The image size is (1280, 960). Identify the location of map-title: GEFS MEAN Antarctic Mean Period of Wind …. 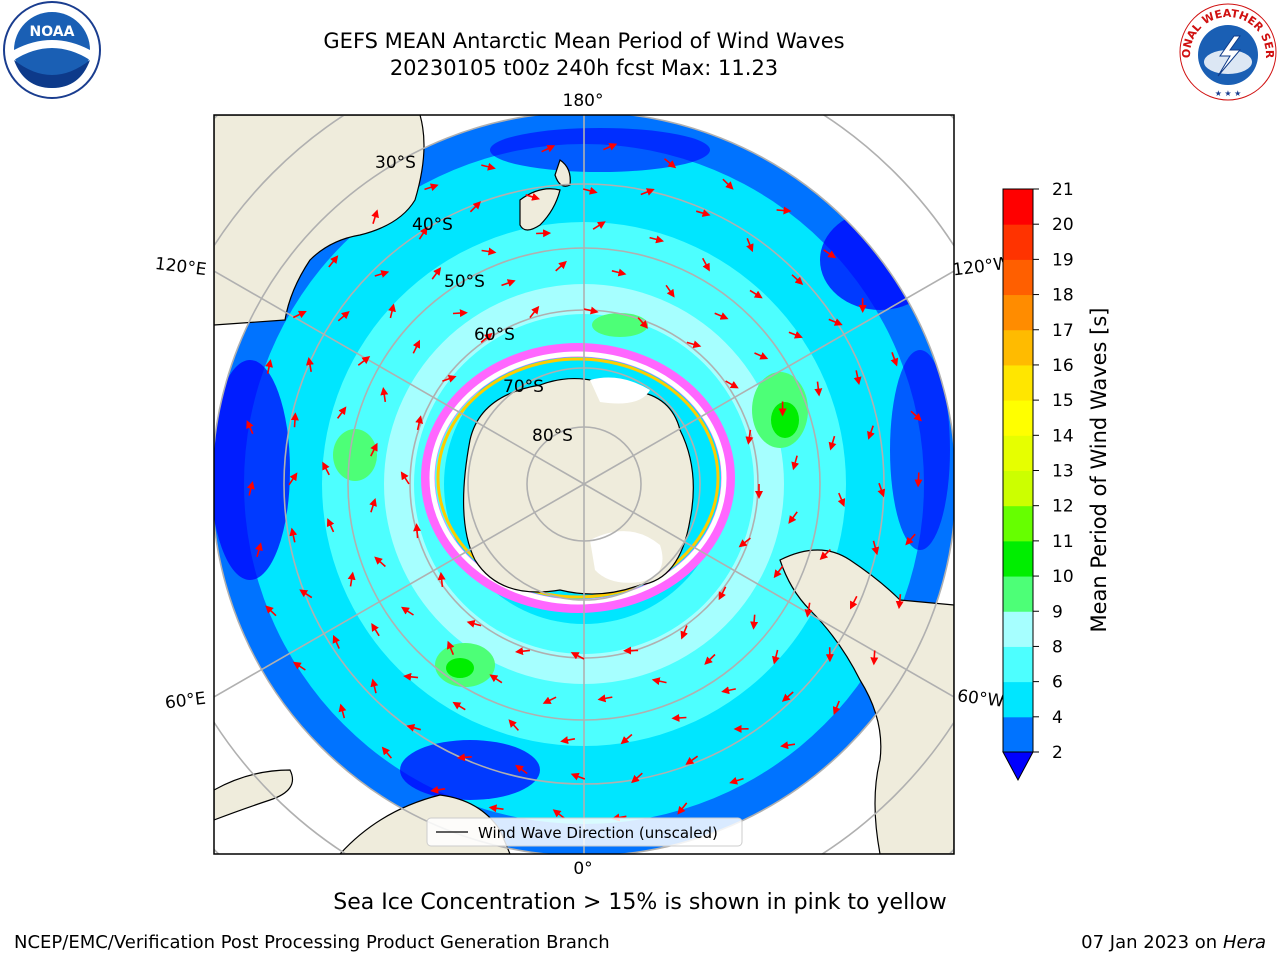
(584, 41).